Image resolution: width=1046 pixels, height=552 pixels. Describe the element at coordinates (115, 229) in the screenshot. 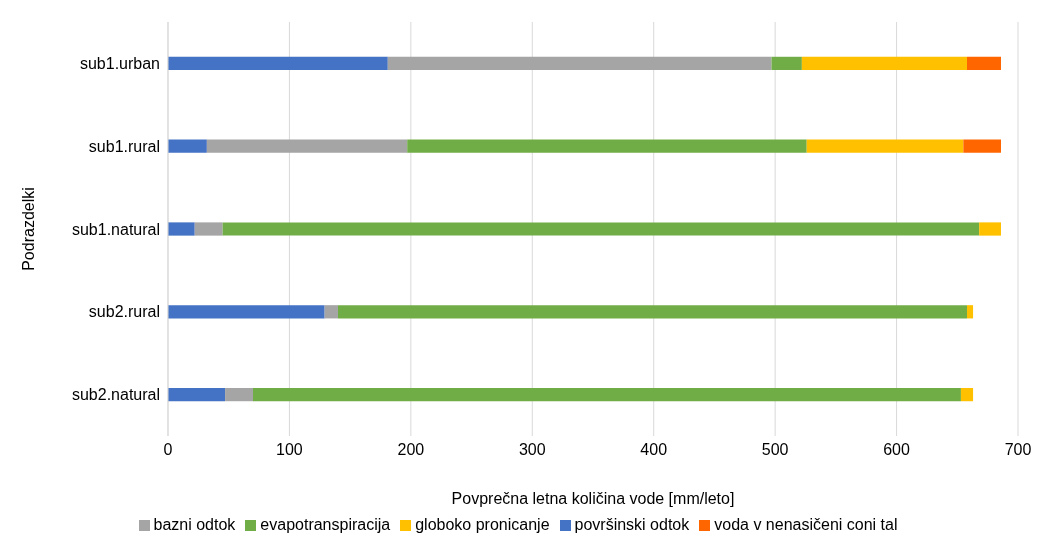

I see `y-tick-label: sub1.natural` at that location.